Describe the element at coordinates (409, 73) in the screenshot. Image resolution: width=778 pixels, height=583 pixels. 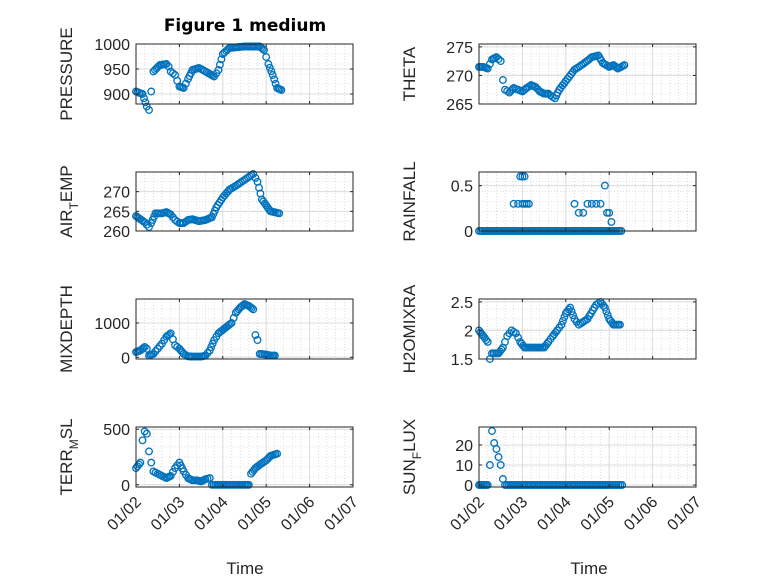
I see `y-axis-label: THETA` at that location.